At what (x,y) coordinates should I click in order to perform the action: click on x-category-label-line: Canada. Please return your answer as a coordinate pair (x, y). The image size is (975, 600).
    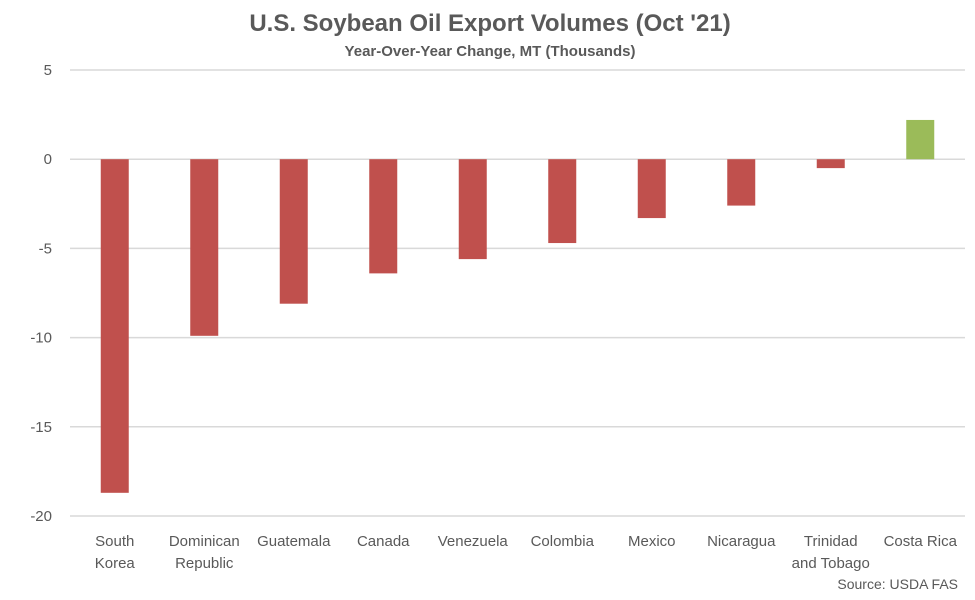
    Looking at the image, I should click on (383, 541).